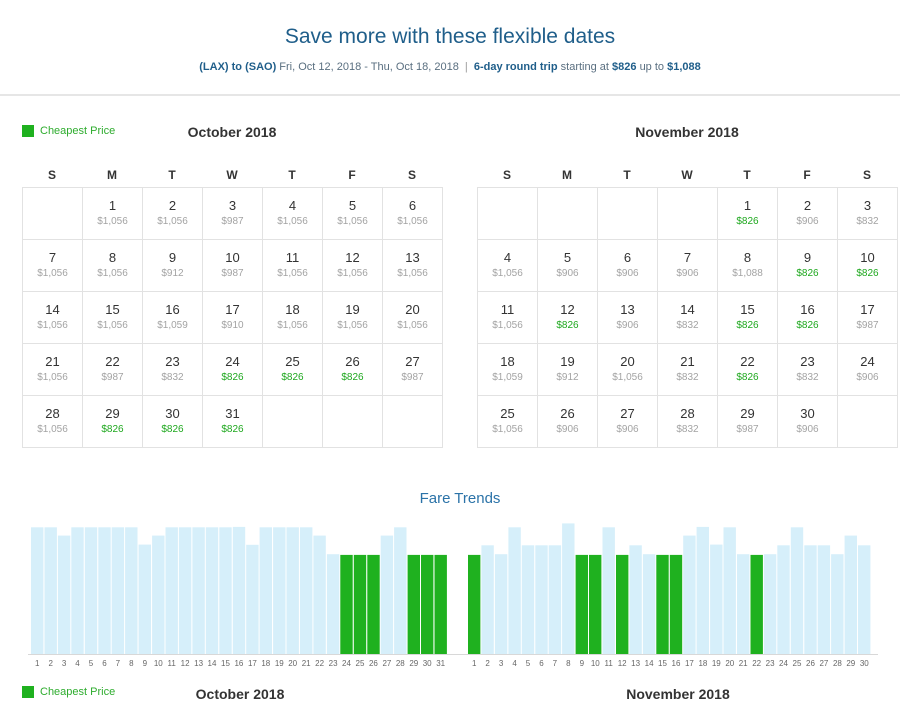  I want to click on calendar-day-cell: 31 $826, so click(233, 422).